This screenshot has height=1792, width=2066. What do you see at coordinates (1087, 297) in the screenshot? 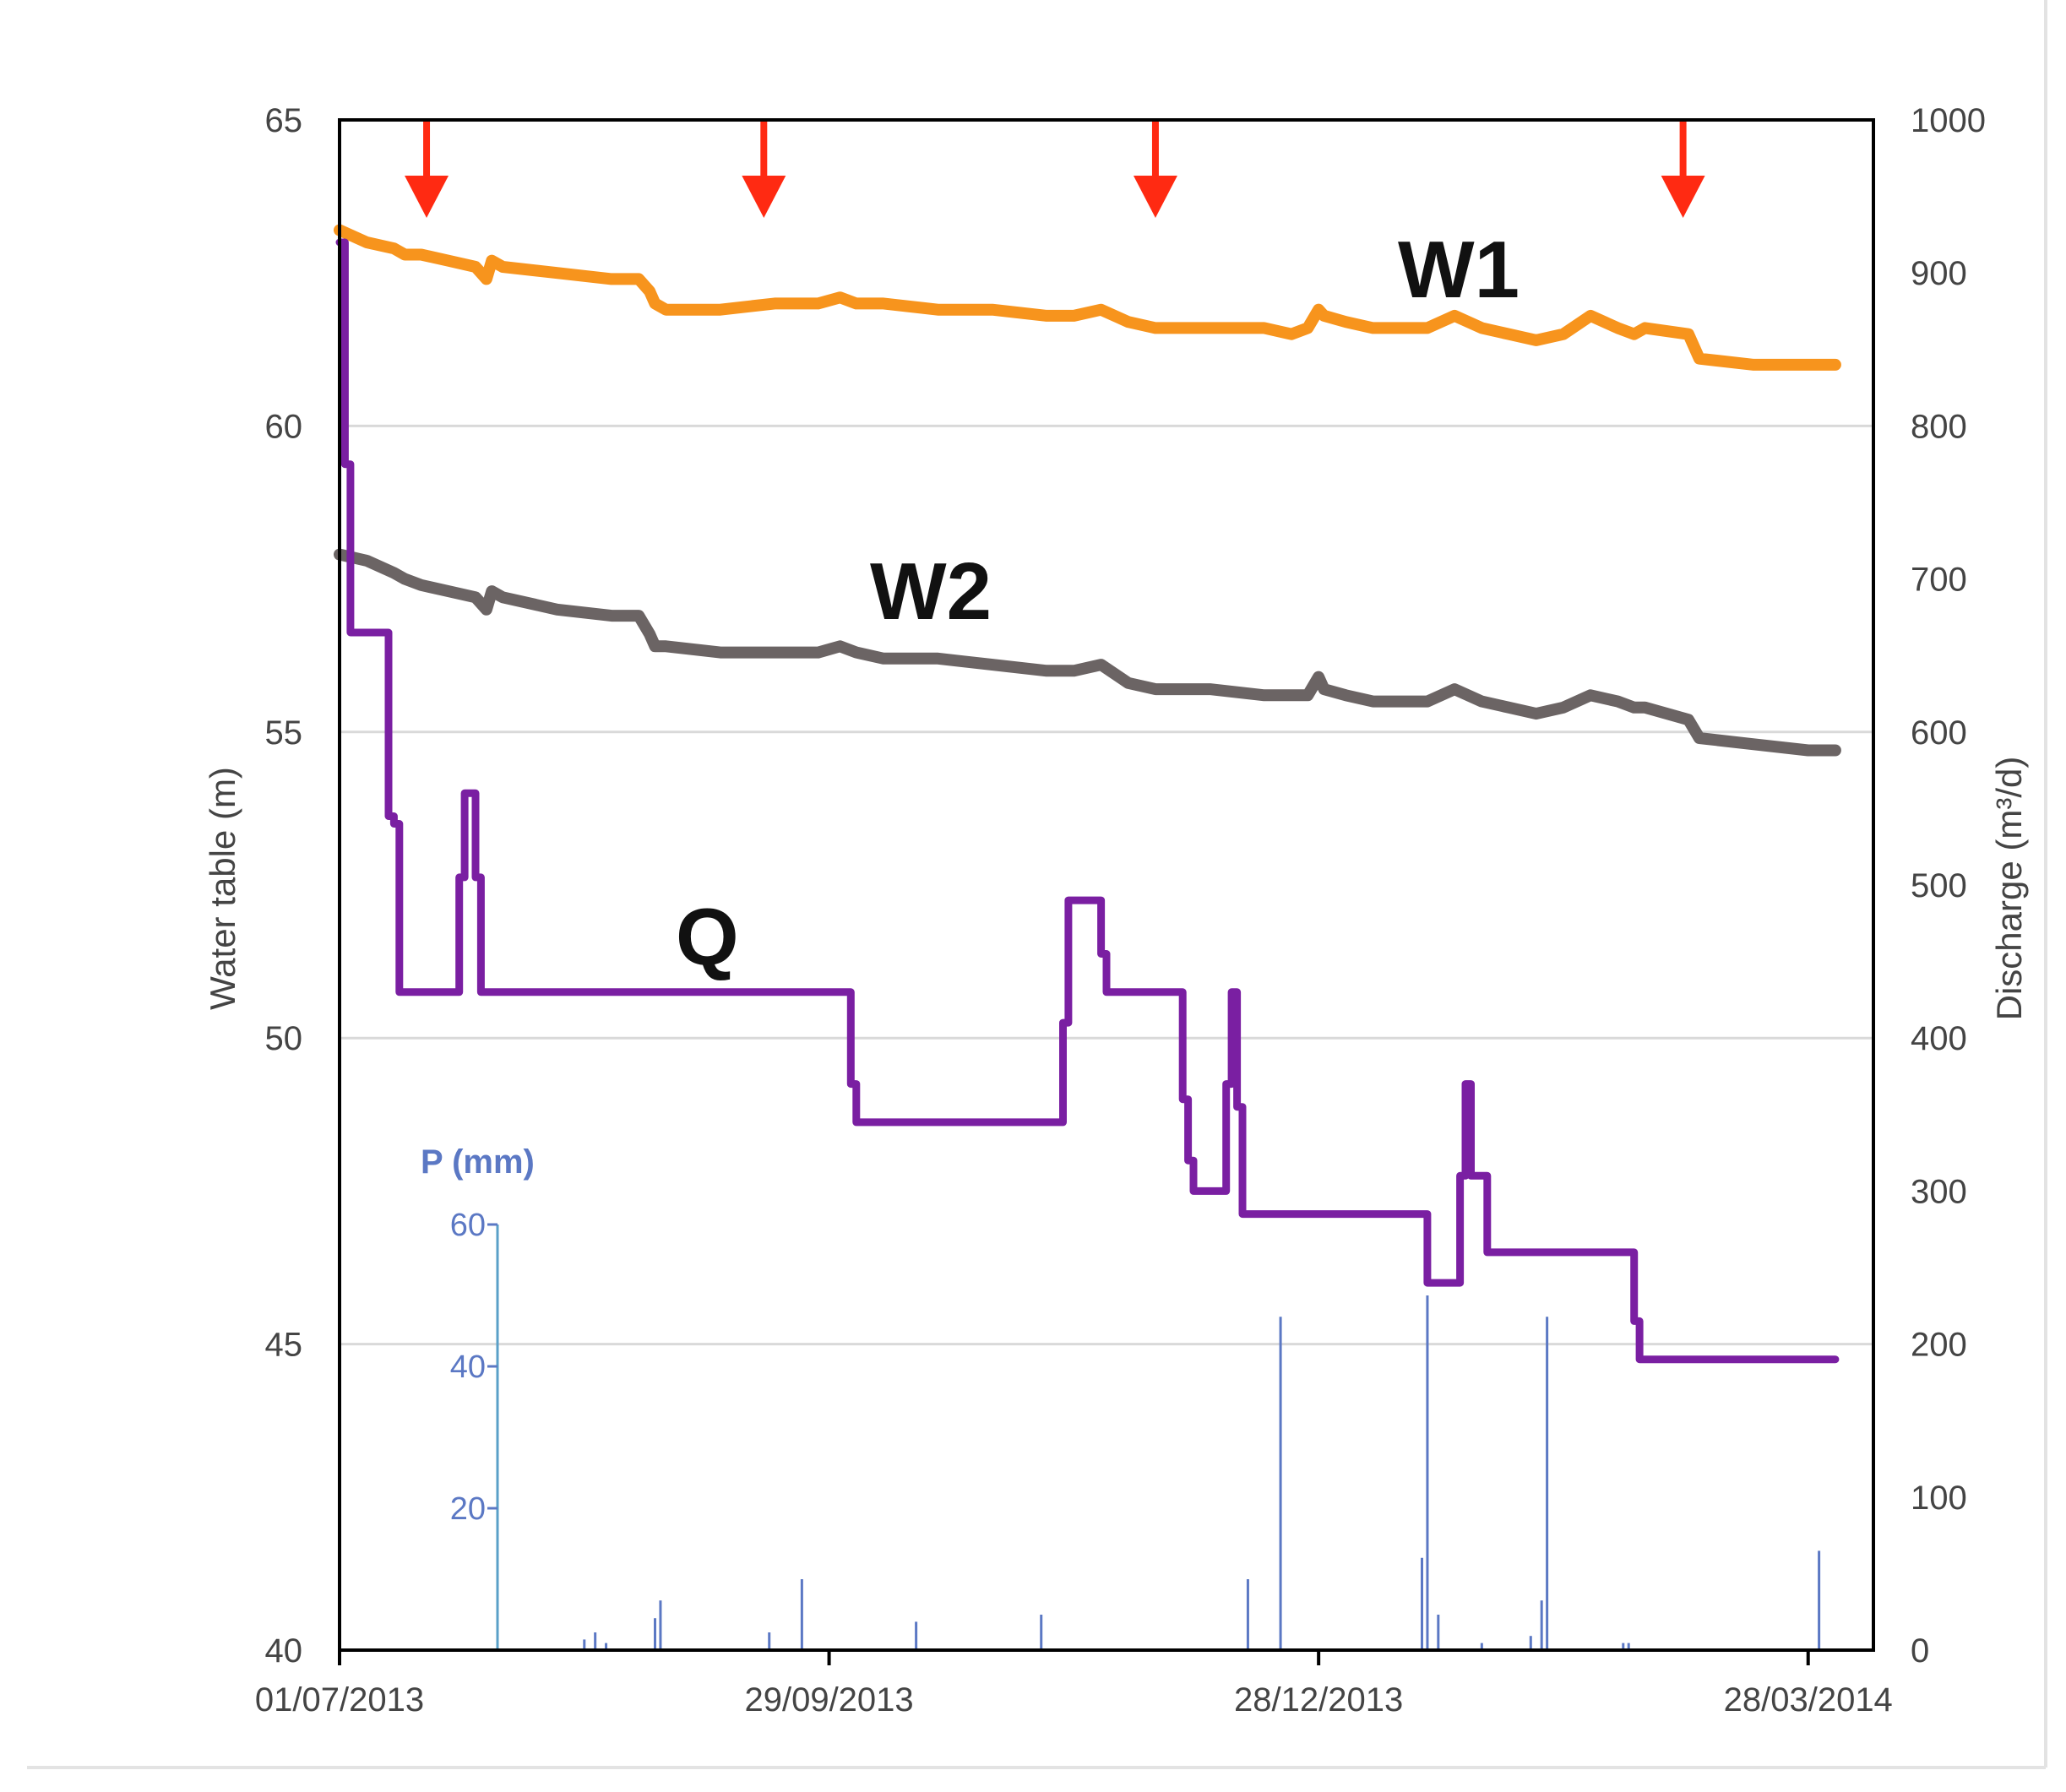
I see `series-line-w1` at bounding box center [1087, 297].